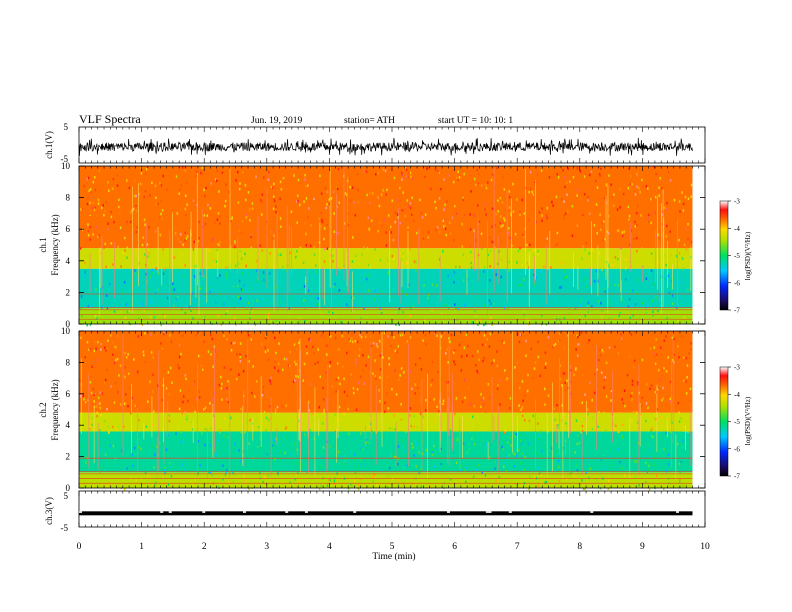 This screenshot has width=792, height=612. What do you see at coordinates (43, 244) in the screenshot?
I see `ch1-channel-label: ch.1` at bounding box center [43, 244].